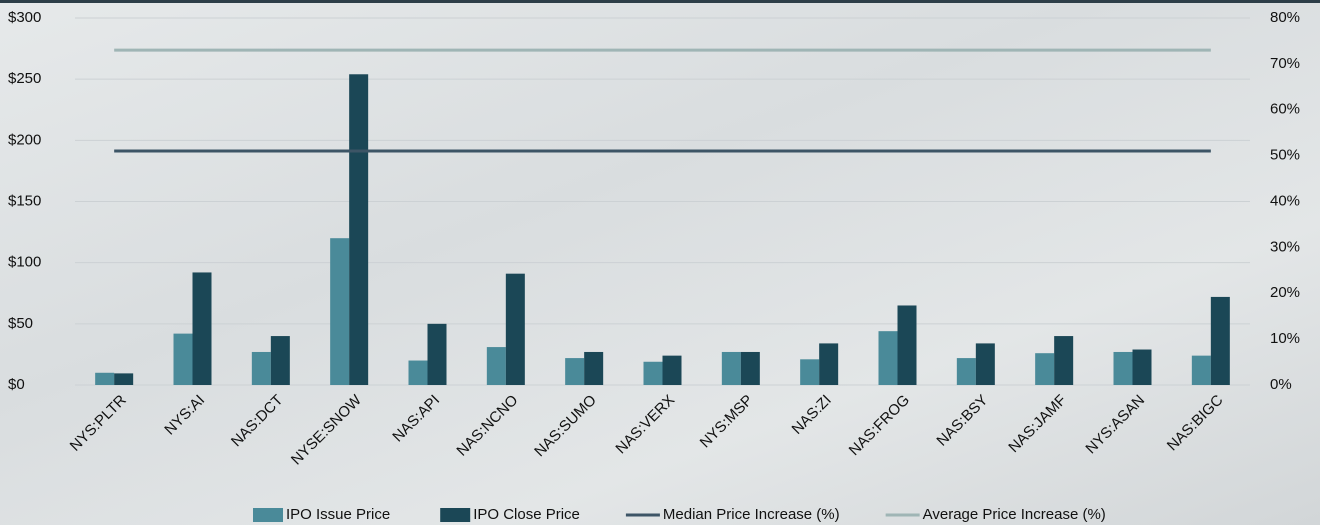 Image resolution: width=1320 pixels, height=525 pixels. I want to click on x-tick-label: NAS:DCT, so click(257, 421).